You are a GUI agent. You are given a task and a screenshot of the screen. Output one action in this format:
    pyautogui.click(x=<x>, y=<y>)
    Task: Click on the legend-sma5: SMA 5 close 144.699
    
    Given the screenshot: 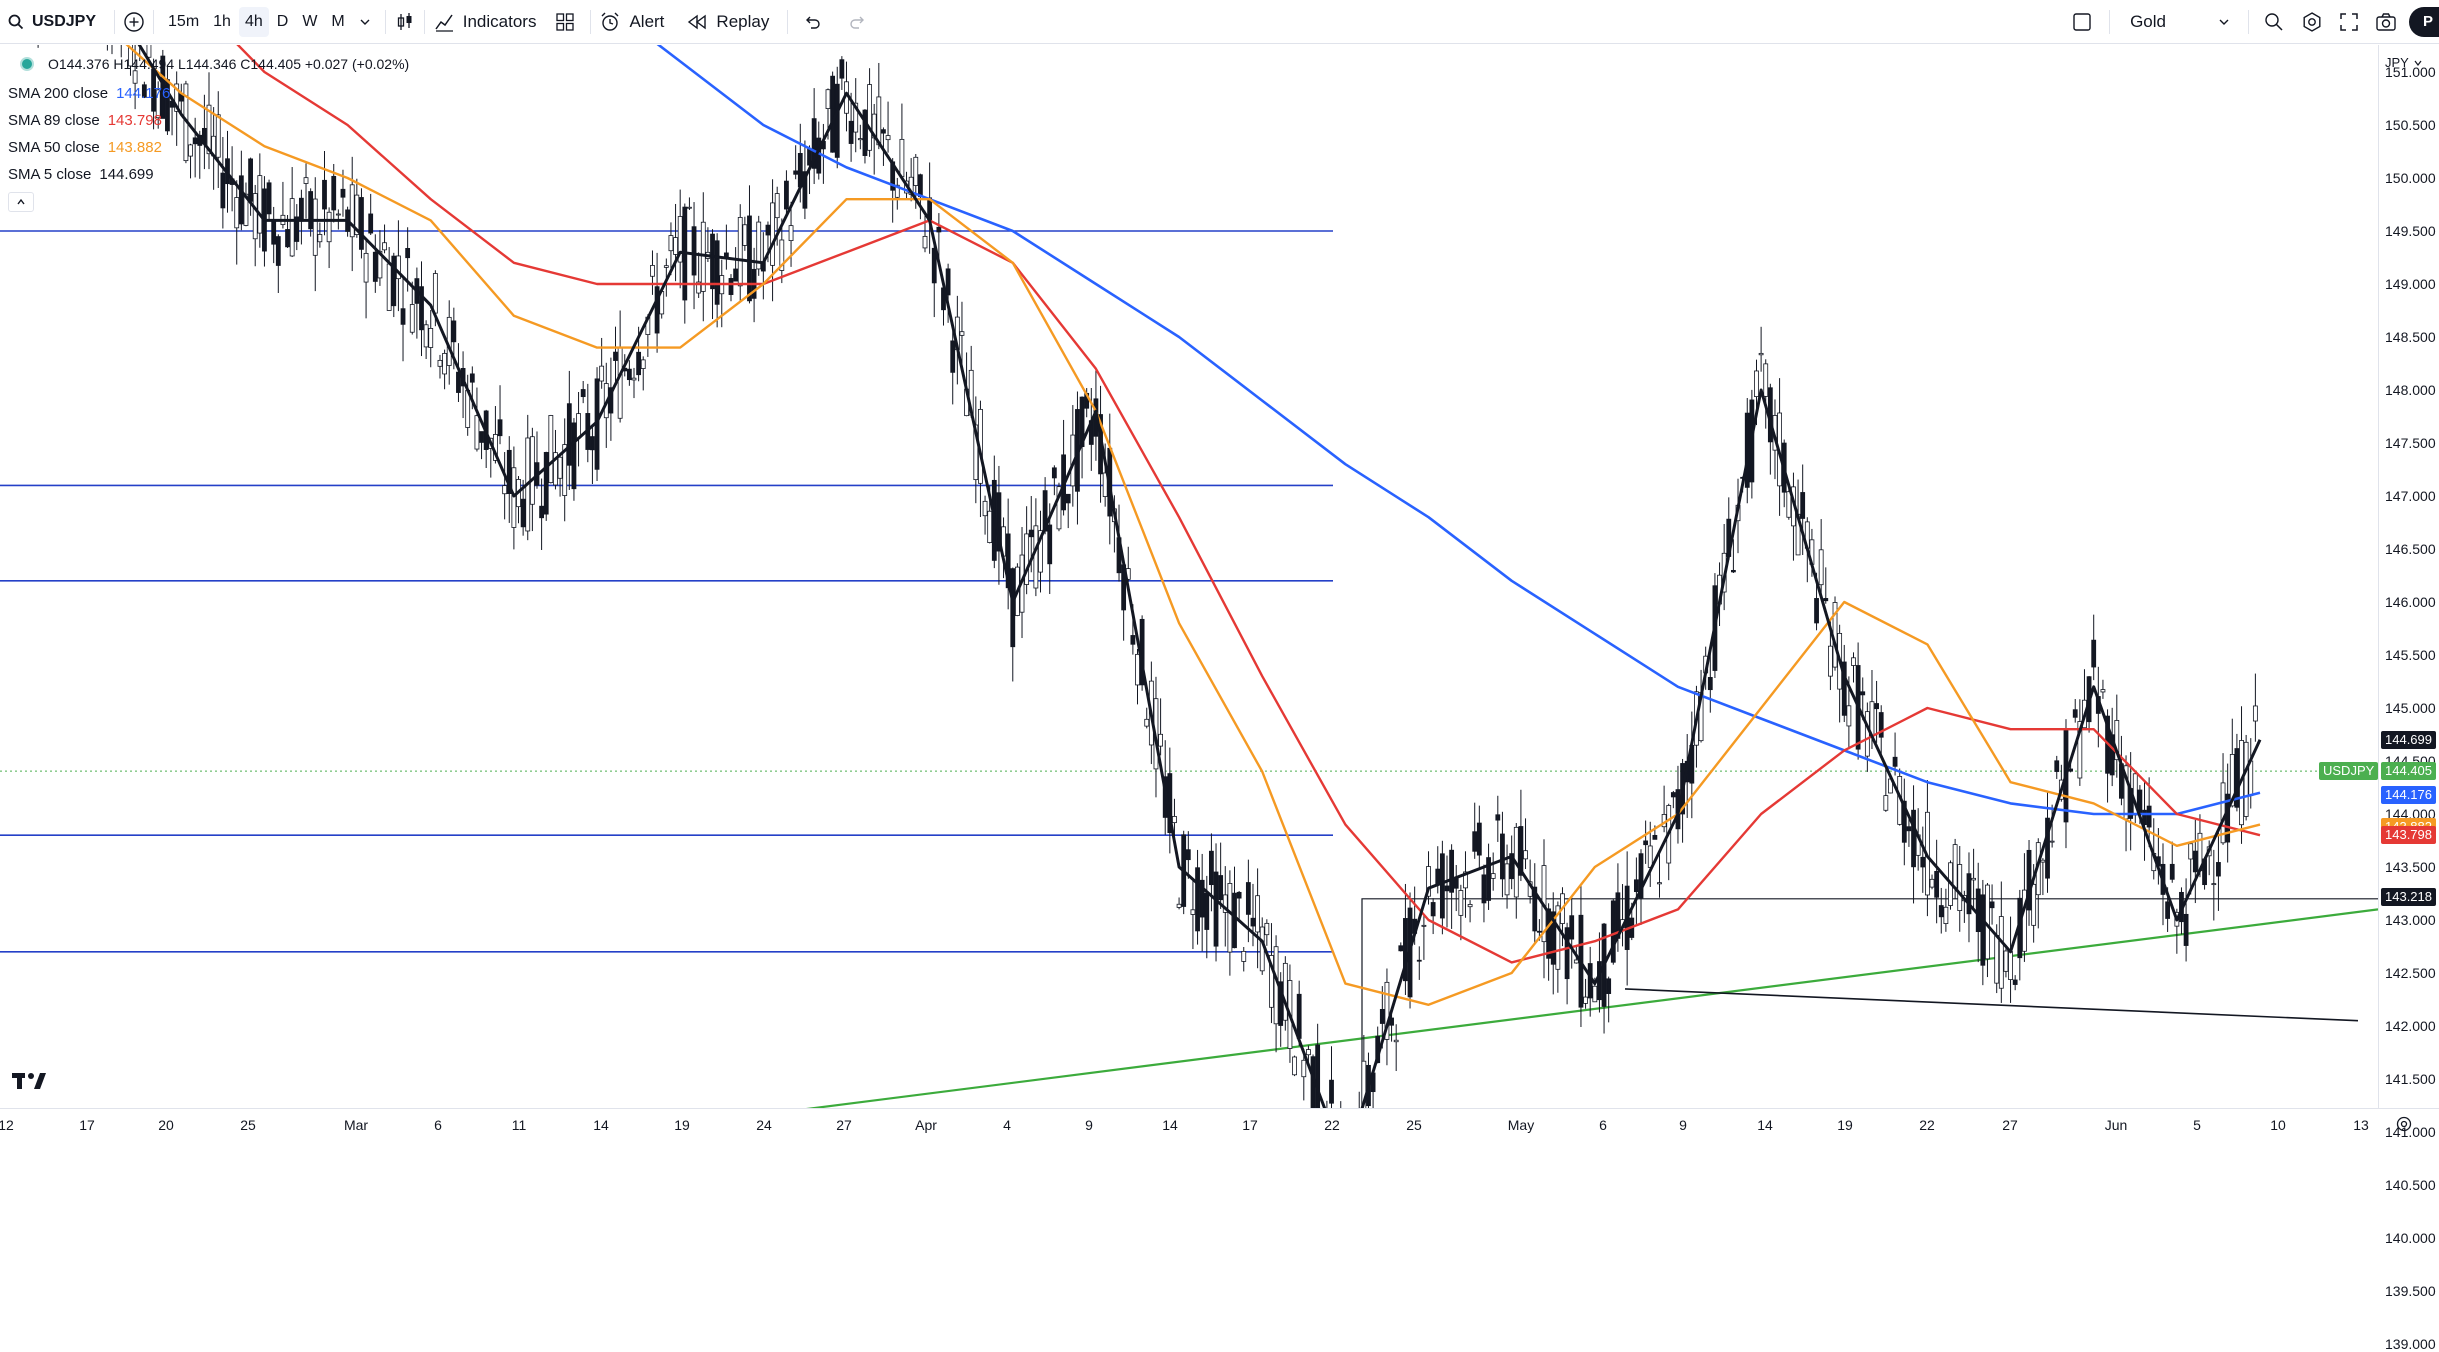 What is the action you would take?
    pyautogui.click(x=89, y=174)
    